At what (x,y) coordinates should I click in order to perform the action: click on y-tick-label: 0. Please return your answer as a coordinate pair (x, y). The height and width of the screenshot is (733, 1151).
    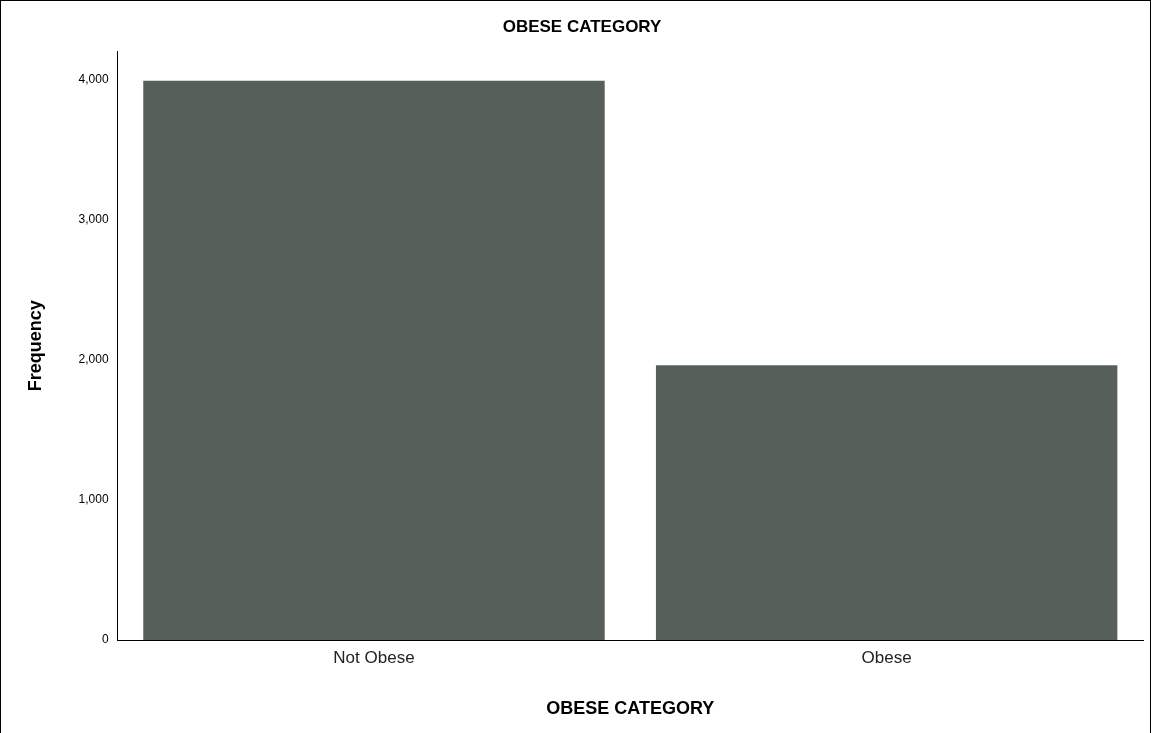
    Looking at the image, I should click on (105, 639).